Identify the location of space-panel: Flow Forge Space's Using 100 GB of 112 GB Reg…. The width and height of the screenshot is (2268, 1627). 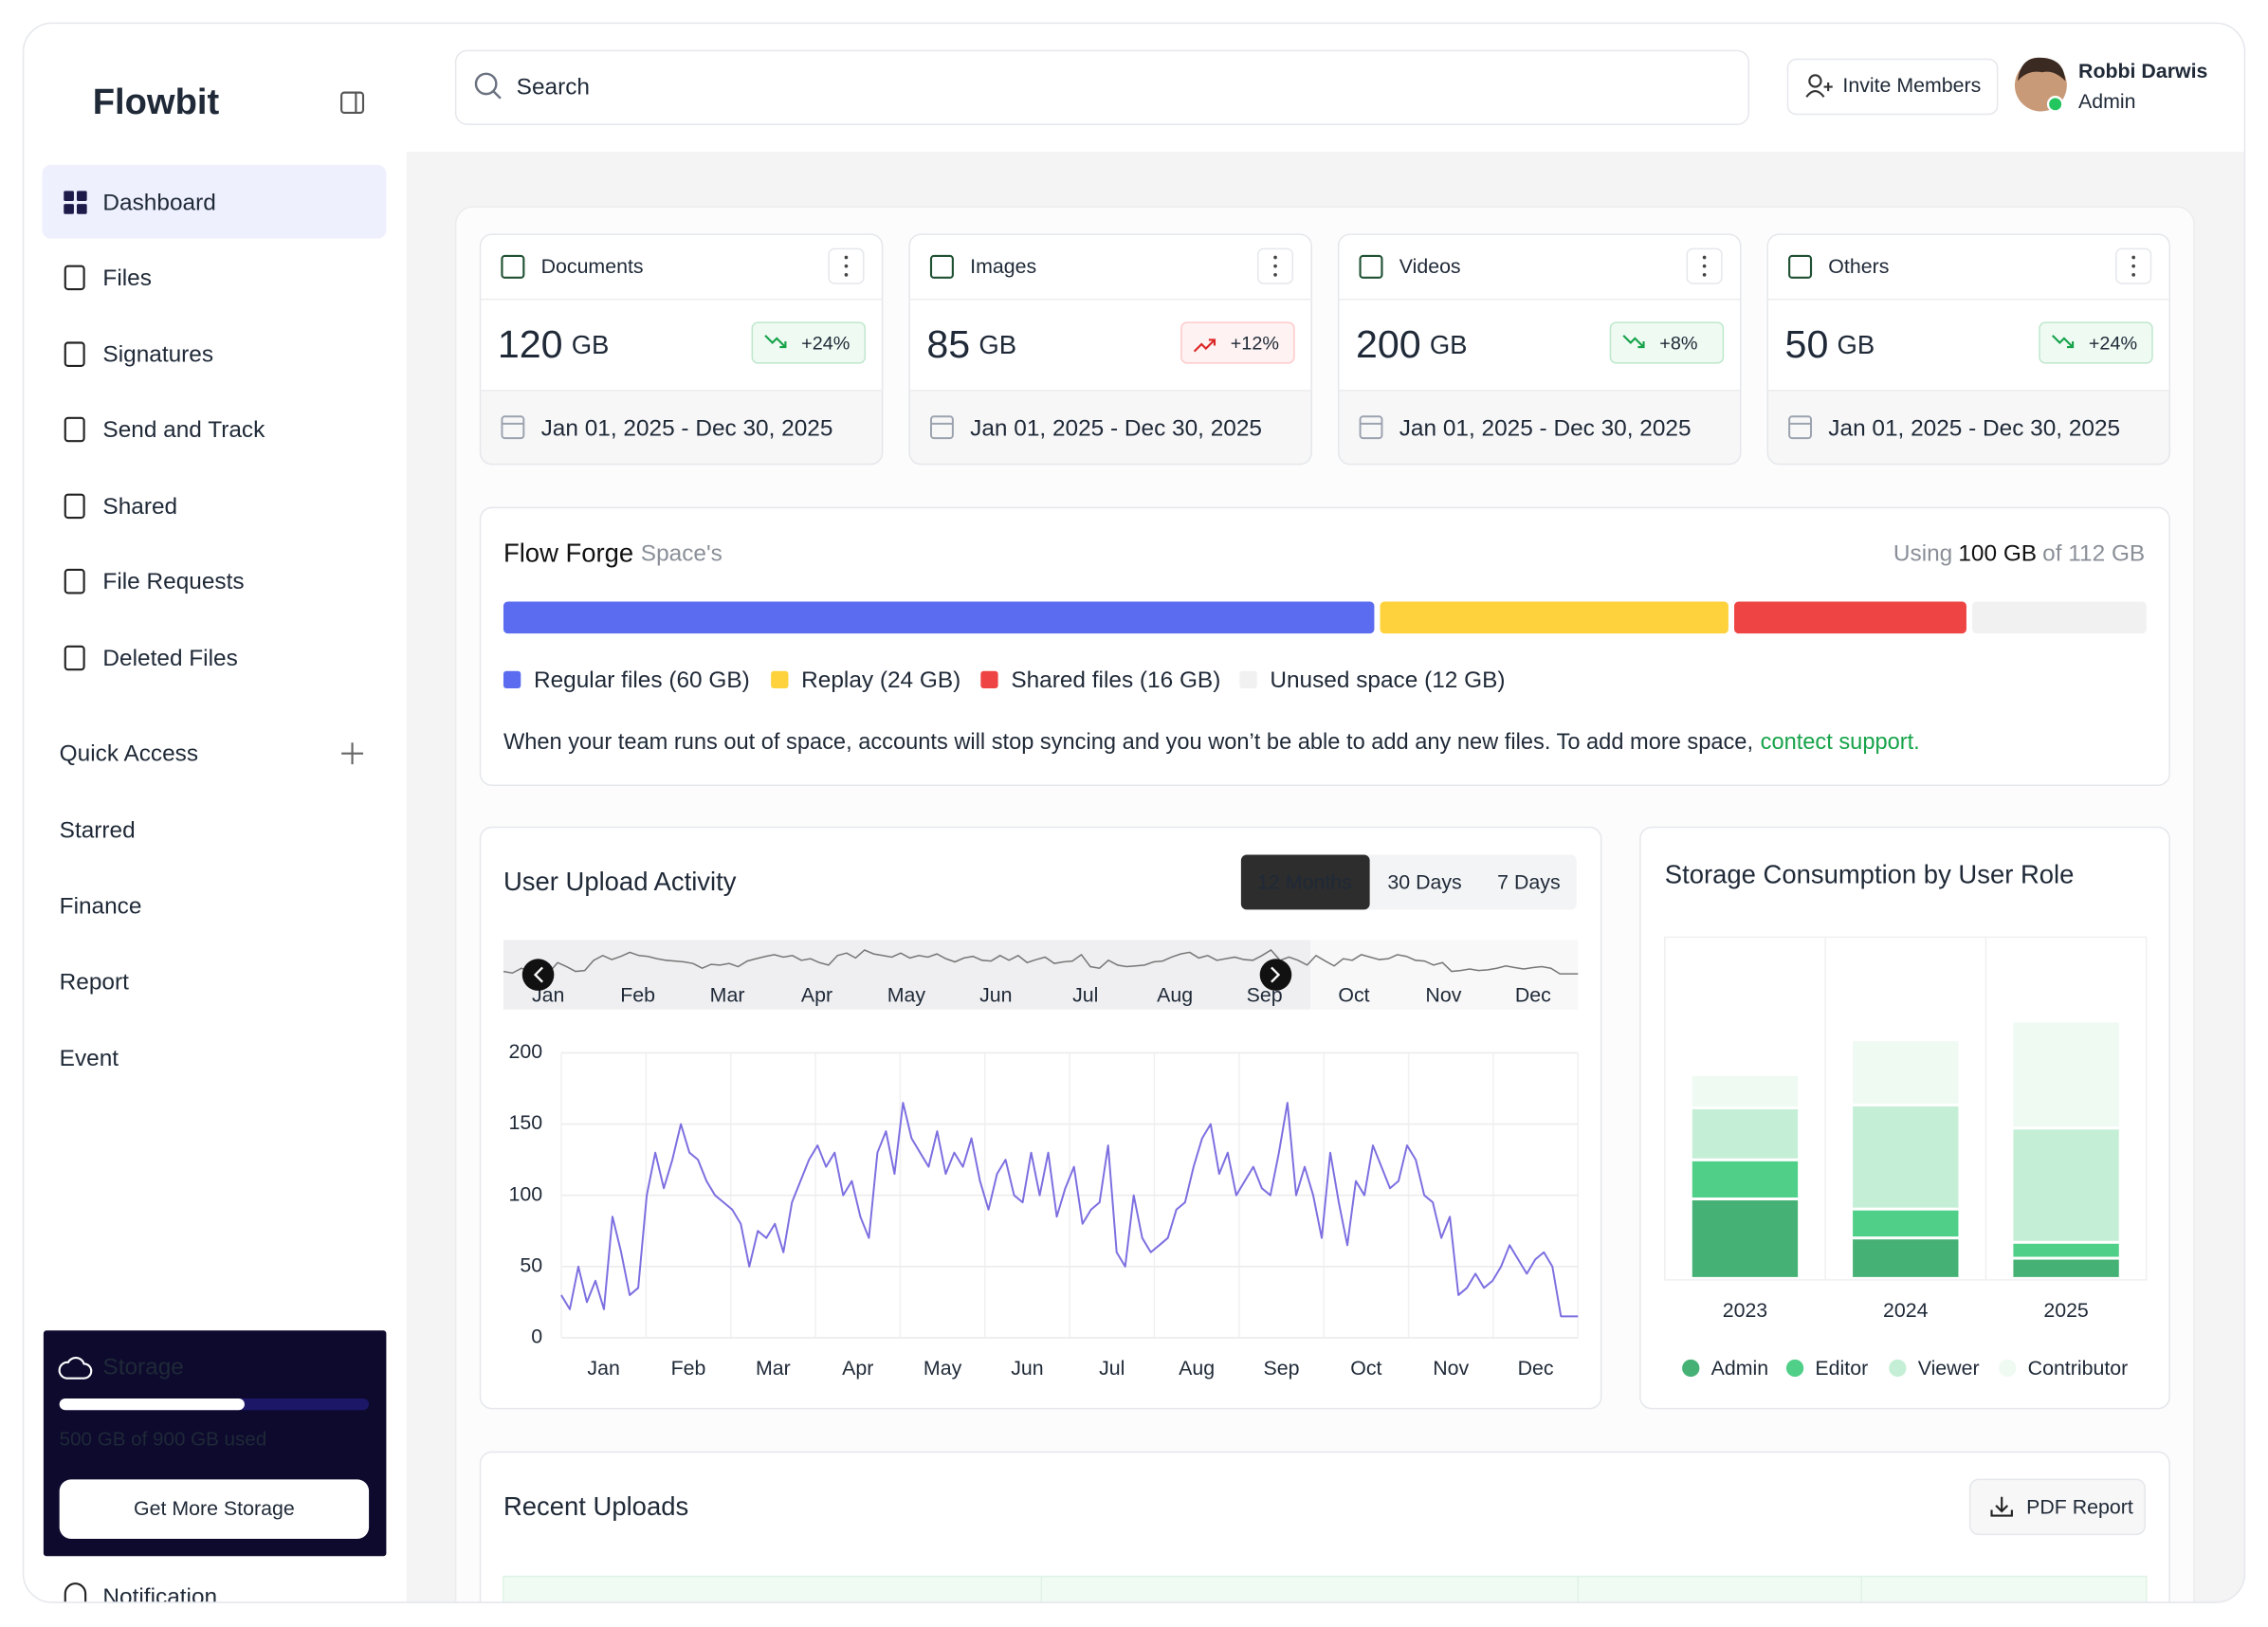
(1325, 646).